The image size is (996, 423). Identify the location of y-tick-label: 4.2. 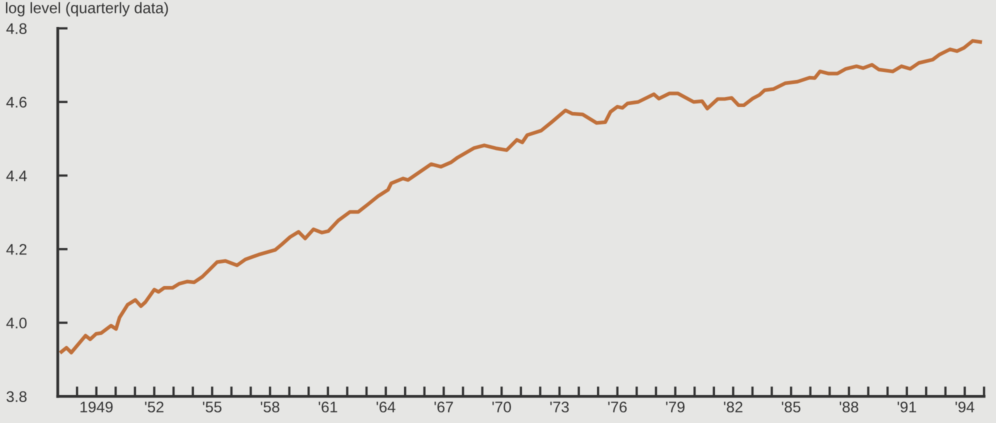
(16, 249).